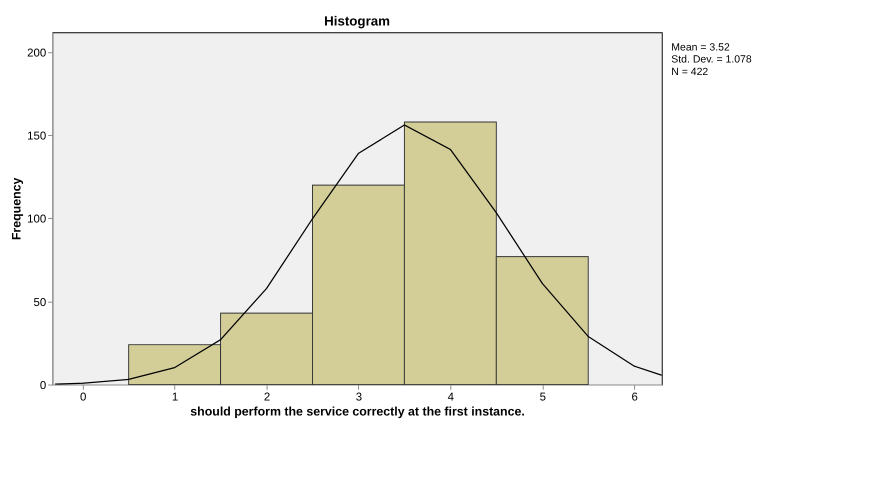 The image size is (876, 479). What do you see at coordinates (39, 302) in the screenshot?
I see `y-tick-label: 50` at bounding box center [39, 302].